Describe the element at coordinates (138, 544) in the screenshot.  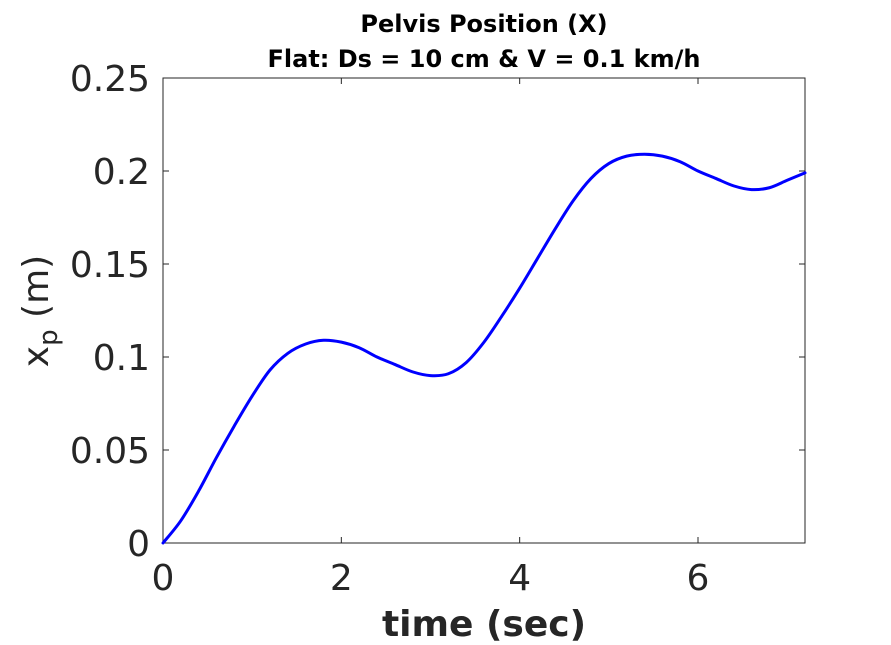
I see `y-tick-label: 0` at that location.